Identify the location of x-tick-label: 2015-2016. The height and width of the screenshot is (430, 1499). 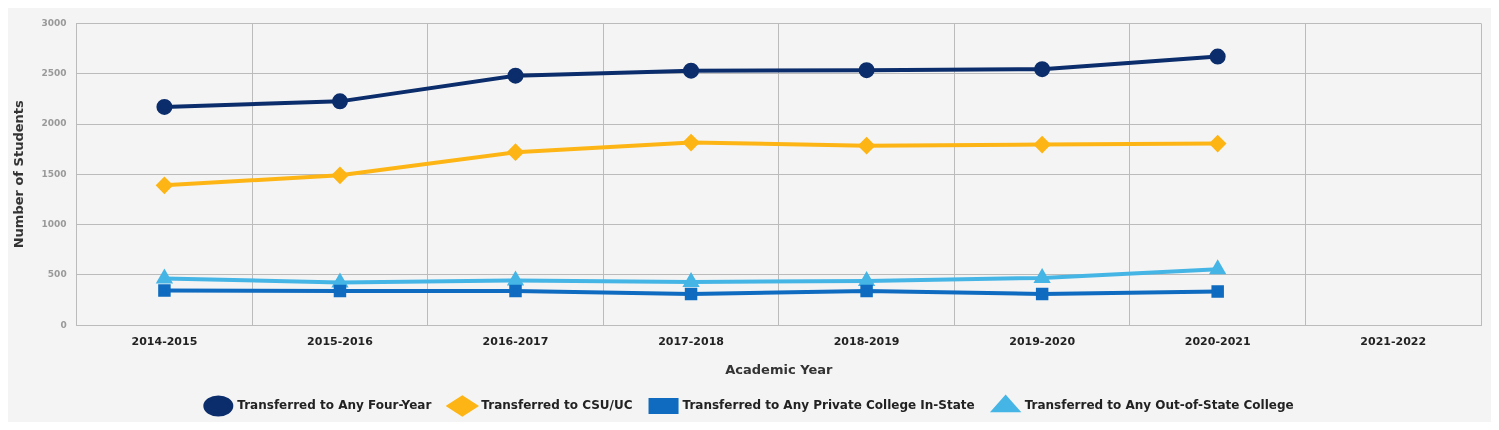
(340, 341).